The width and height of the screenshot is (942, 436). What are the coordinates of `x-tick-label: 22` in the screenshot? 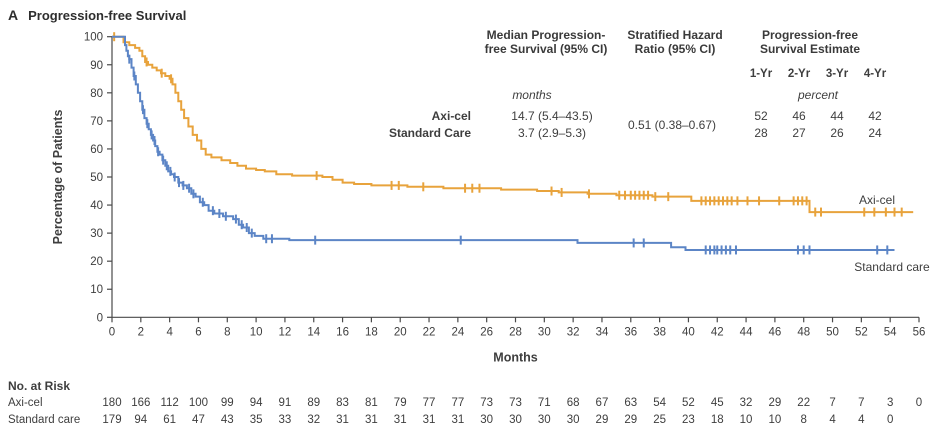 It's located at (429, 332).